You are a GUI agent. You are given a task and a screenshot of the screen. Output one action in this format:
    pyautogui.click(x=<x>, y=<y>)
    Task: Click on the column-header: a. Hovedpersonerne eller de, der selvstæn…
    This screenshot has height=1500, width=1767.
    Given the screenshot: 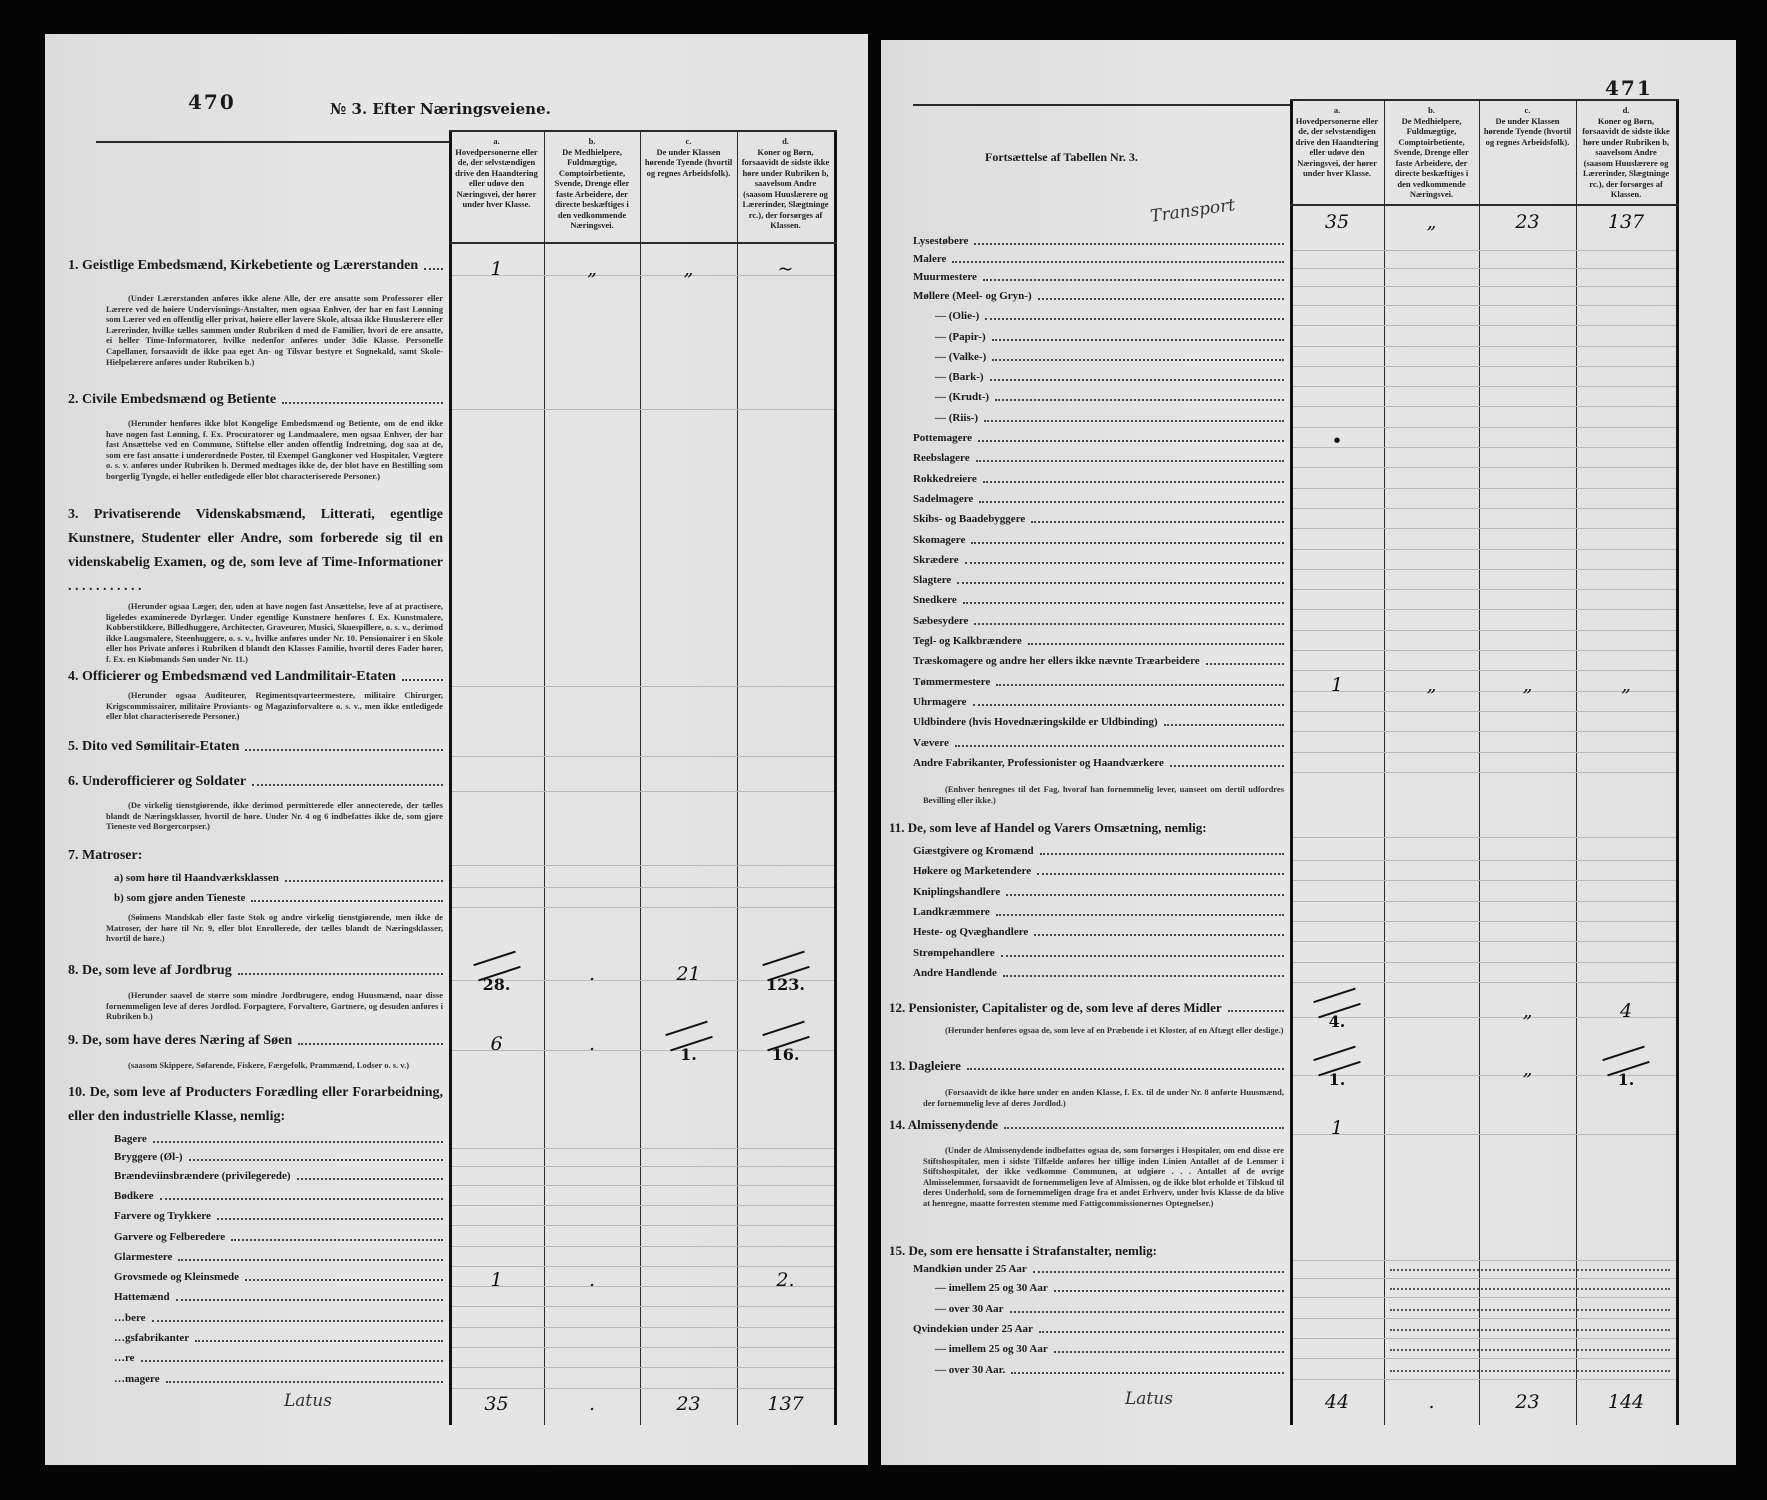 What is the action you would take?
    pyautogui.click(x=1337, y=142)
    